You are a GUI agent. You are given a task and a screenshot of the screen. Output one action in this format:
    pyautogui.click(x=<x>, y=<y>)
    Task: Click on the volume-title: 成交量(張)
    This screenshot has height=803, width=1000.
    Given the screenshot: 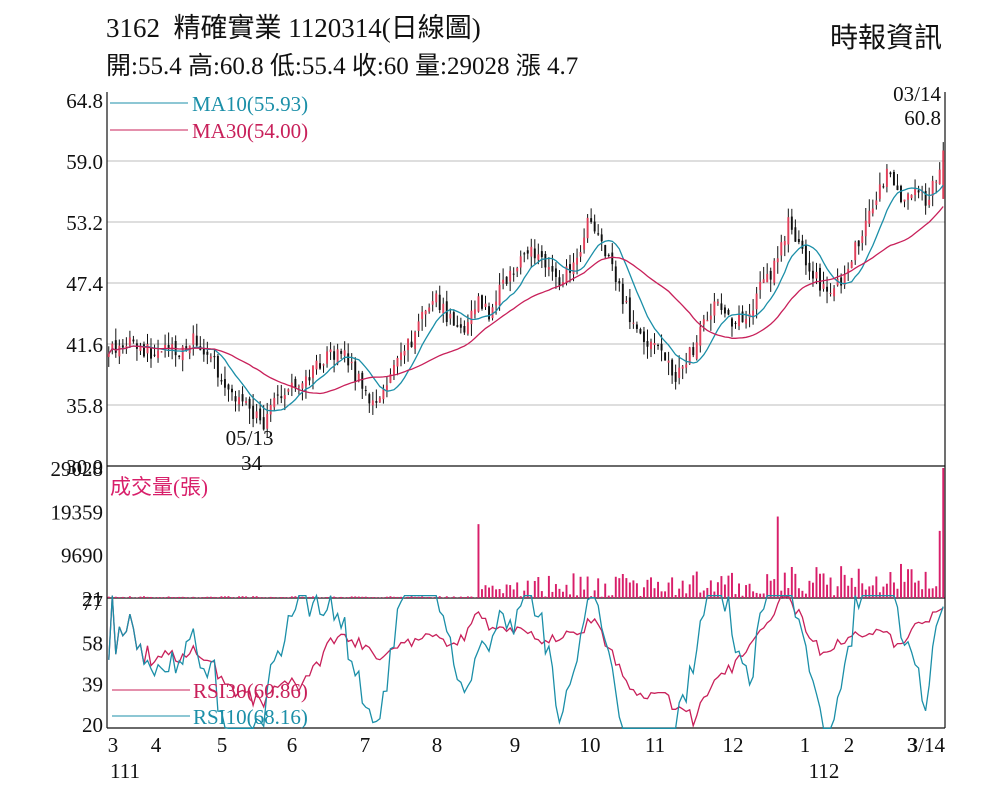 What is the action you would take?
    pyautogui.click(x=159, y=487)
    